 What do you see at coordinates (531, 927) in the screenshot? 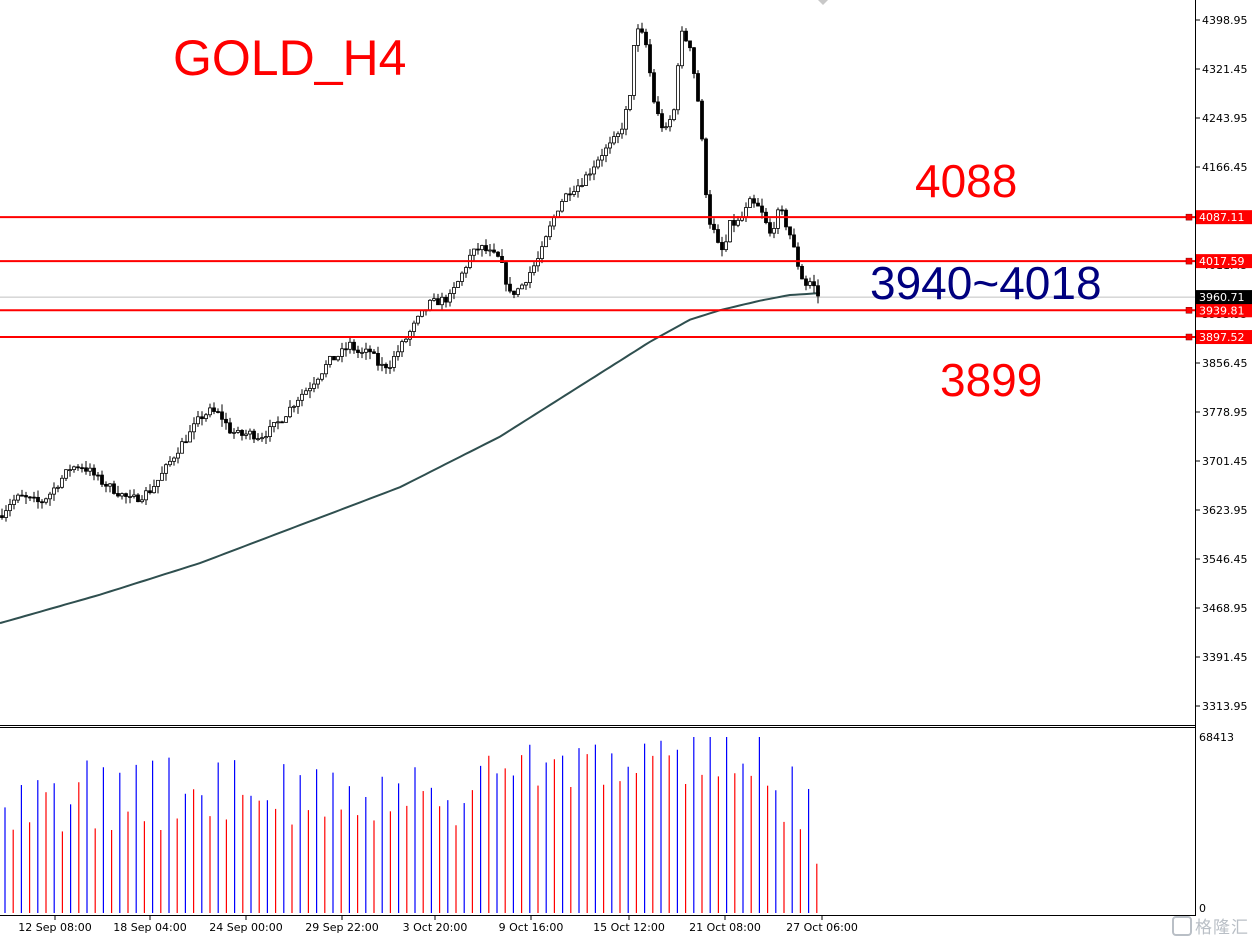
I see `time-tick-label: 9 Oct 16:00` at bounding box center [531, 927].